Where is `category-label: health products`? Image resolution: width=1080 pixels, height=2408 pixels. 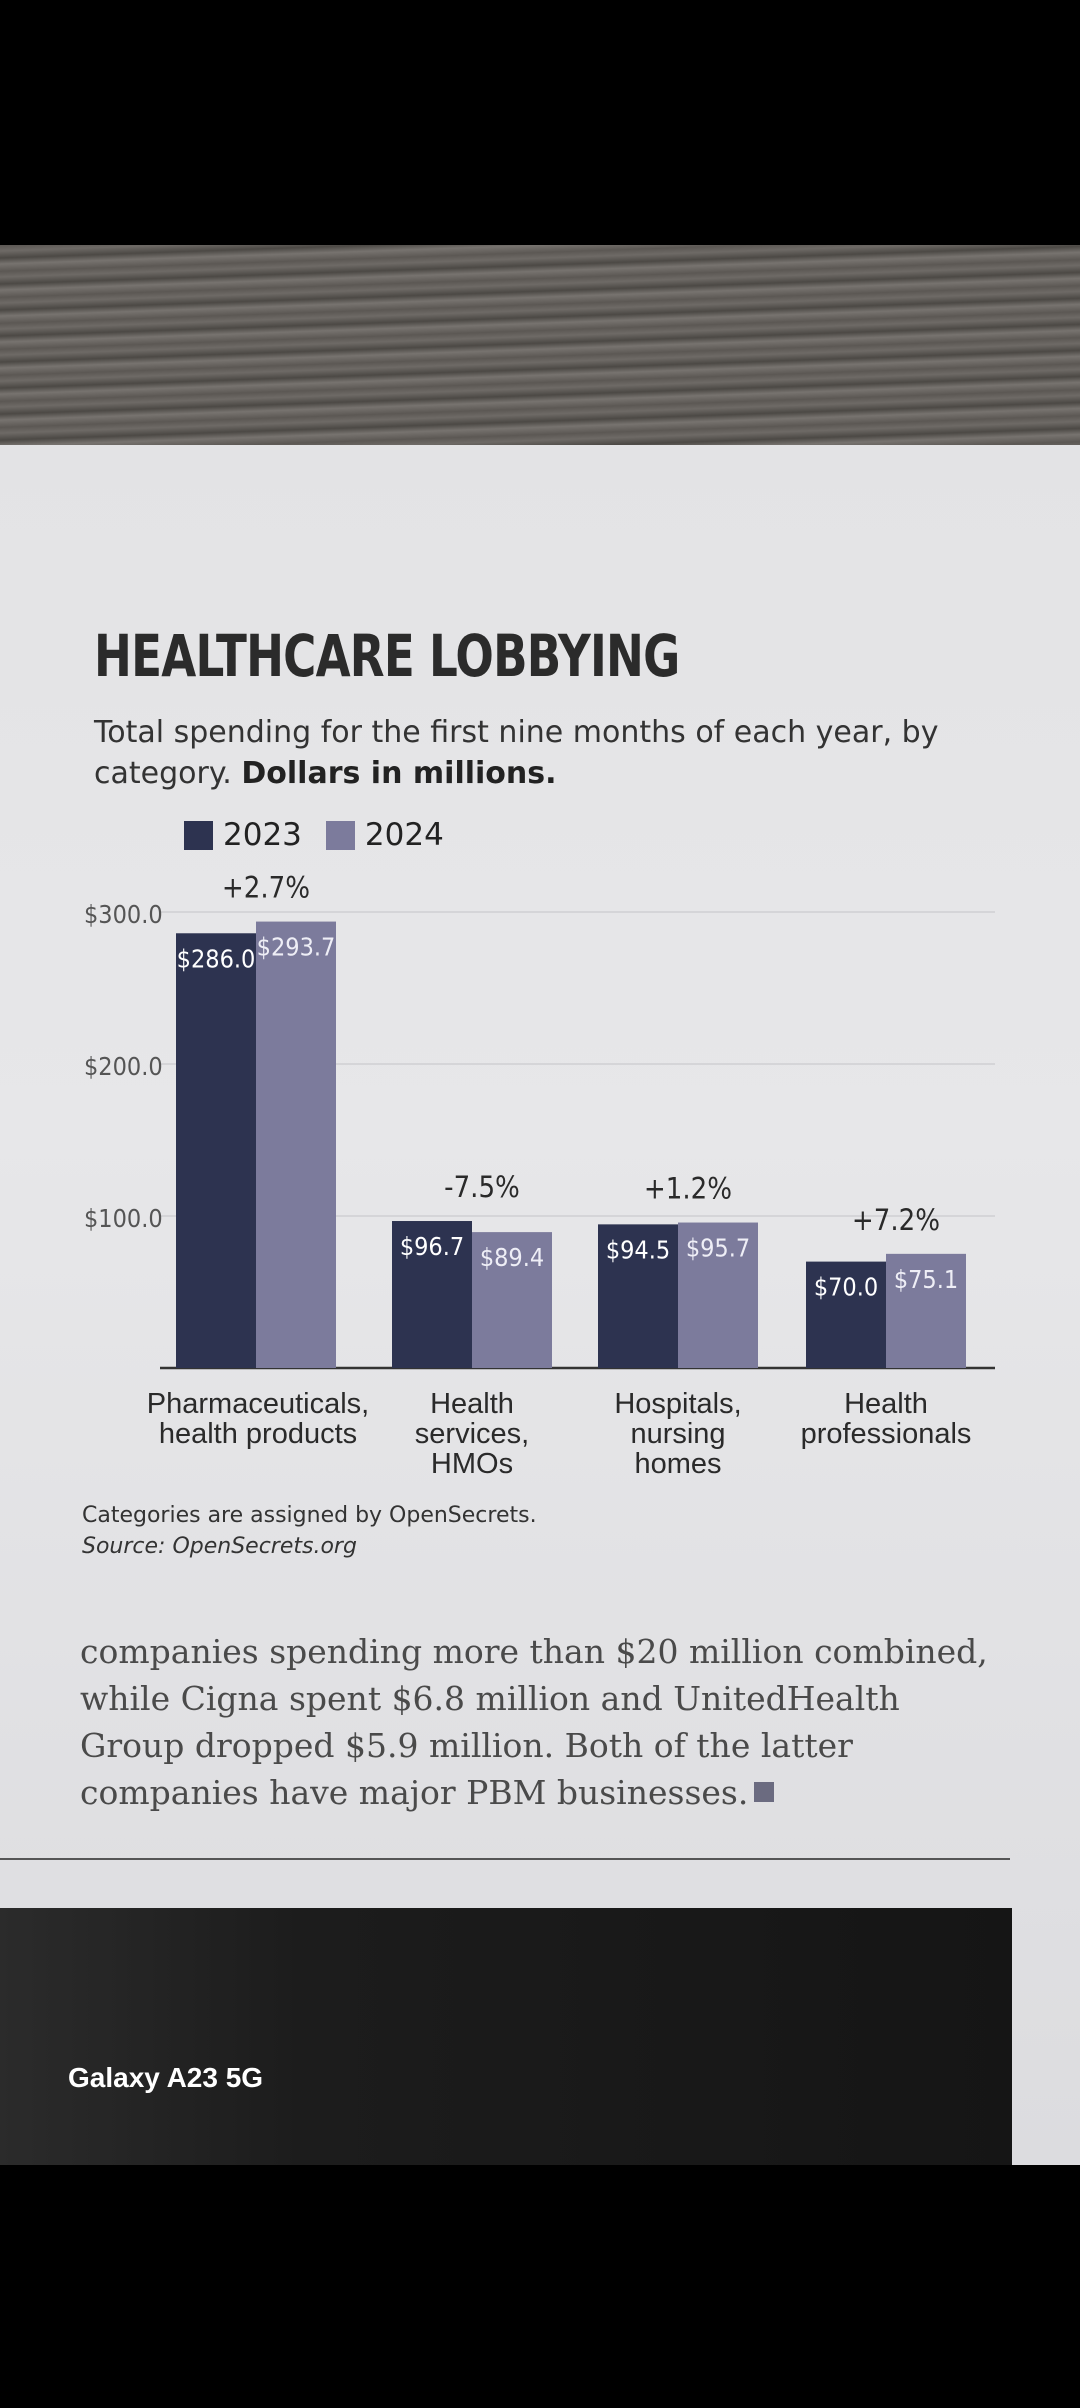
category-label: health products is located at coordinates (258, 1434).